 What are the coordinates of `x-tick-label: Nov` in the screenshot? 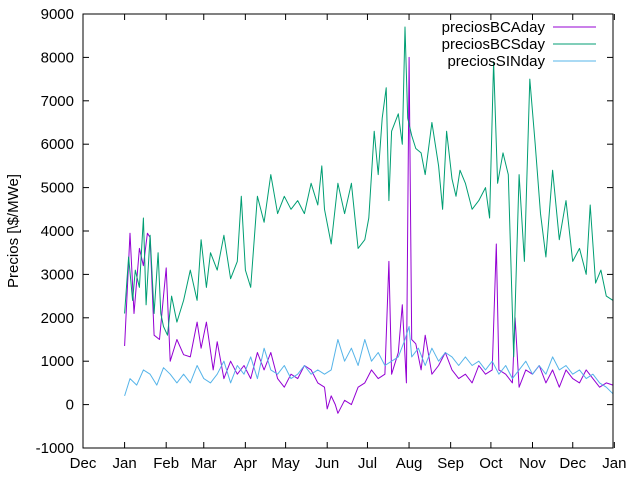 It's located at (532, 463).